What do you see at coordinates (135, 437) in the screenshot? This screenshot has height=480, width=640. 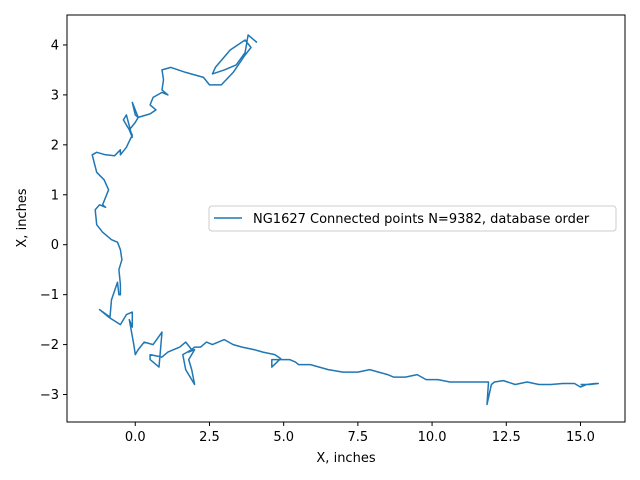 I see `x-tick-label: 0.0` at bounding box center [135, 437].